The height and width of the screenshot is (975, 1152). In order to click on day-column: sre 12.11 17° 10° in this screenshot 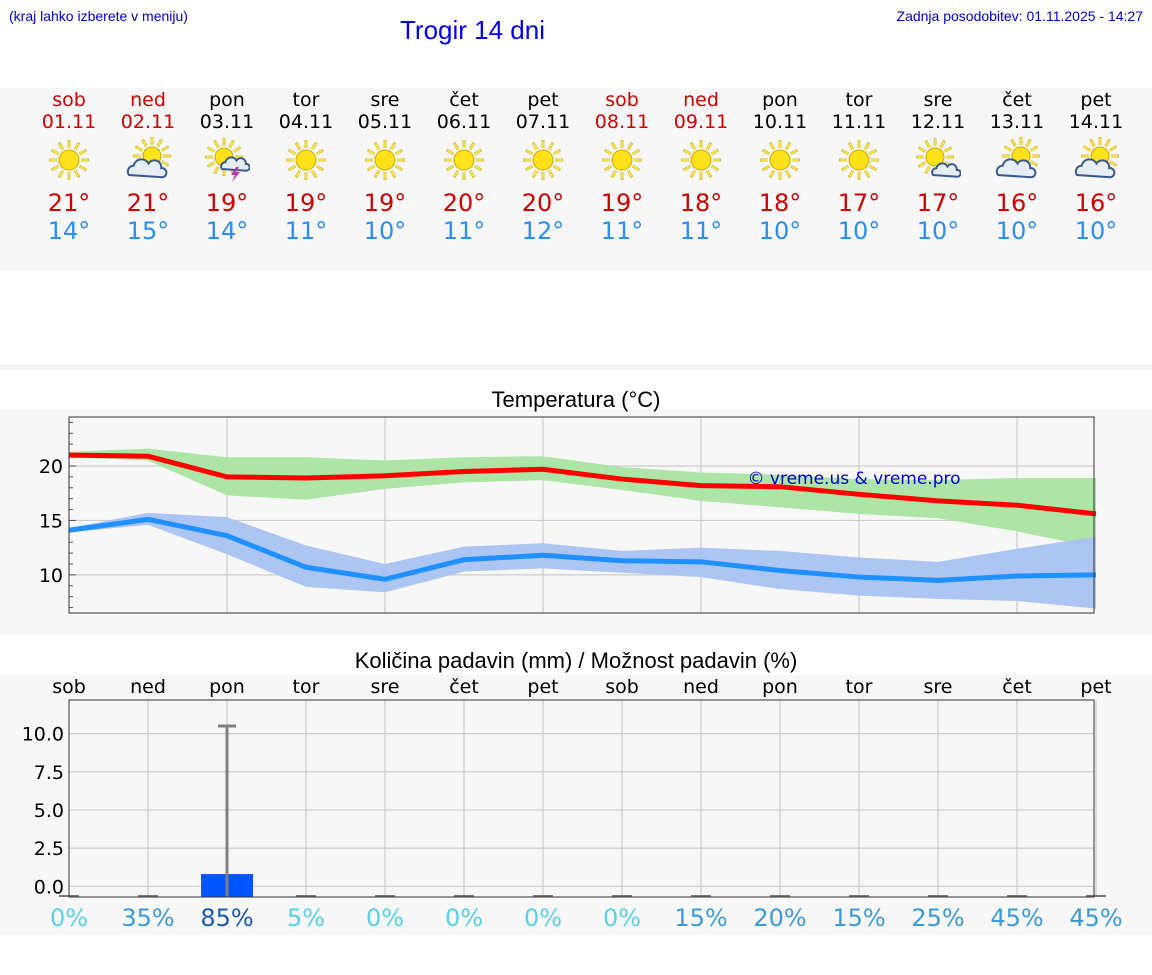, I will do `click(938, 166)`.